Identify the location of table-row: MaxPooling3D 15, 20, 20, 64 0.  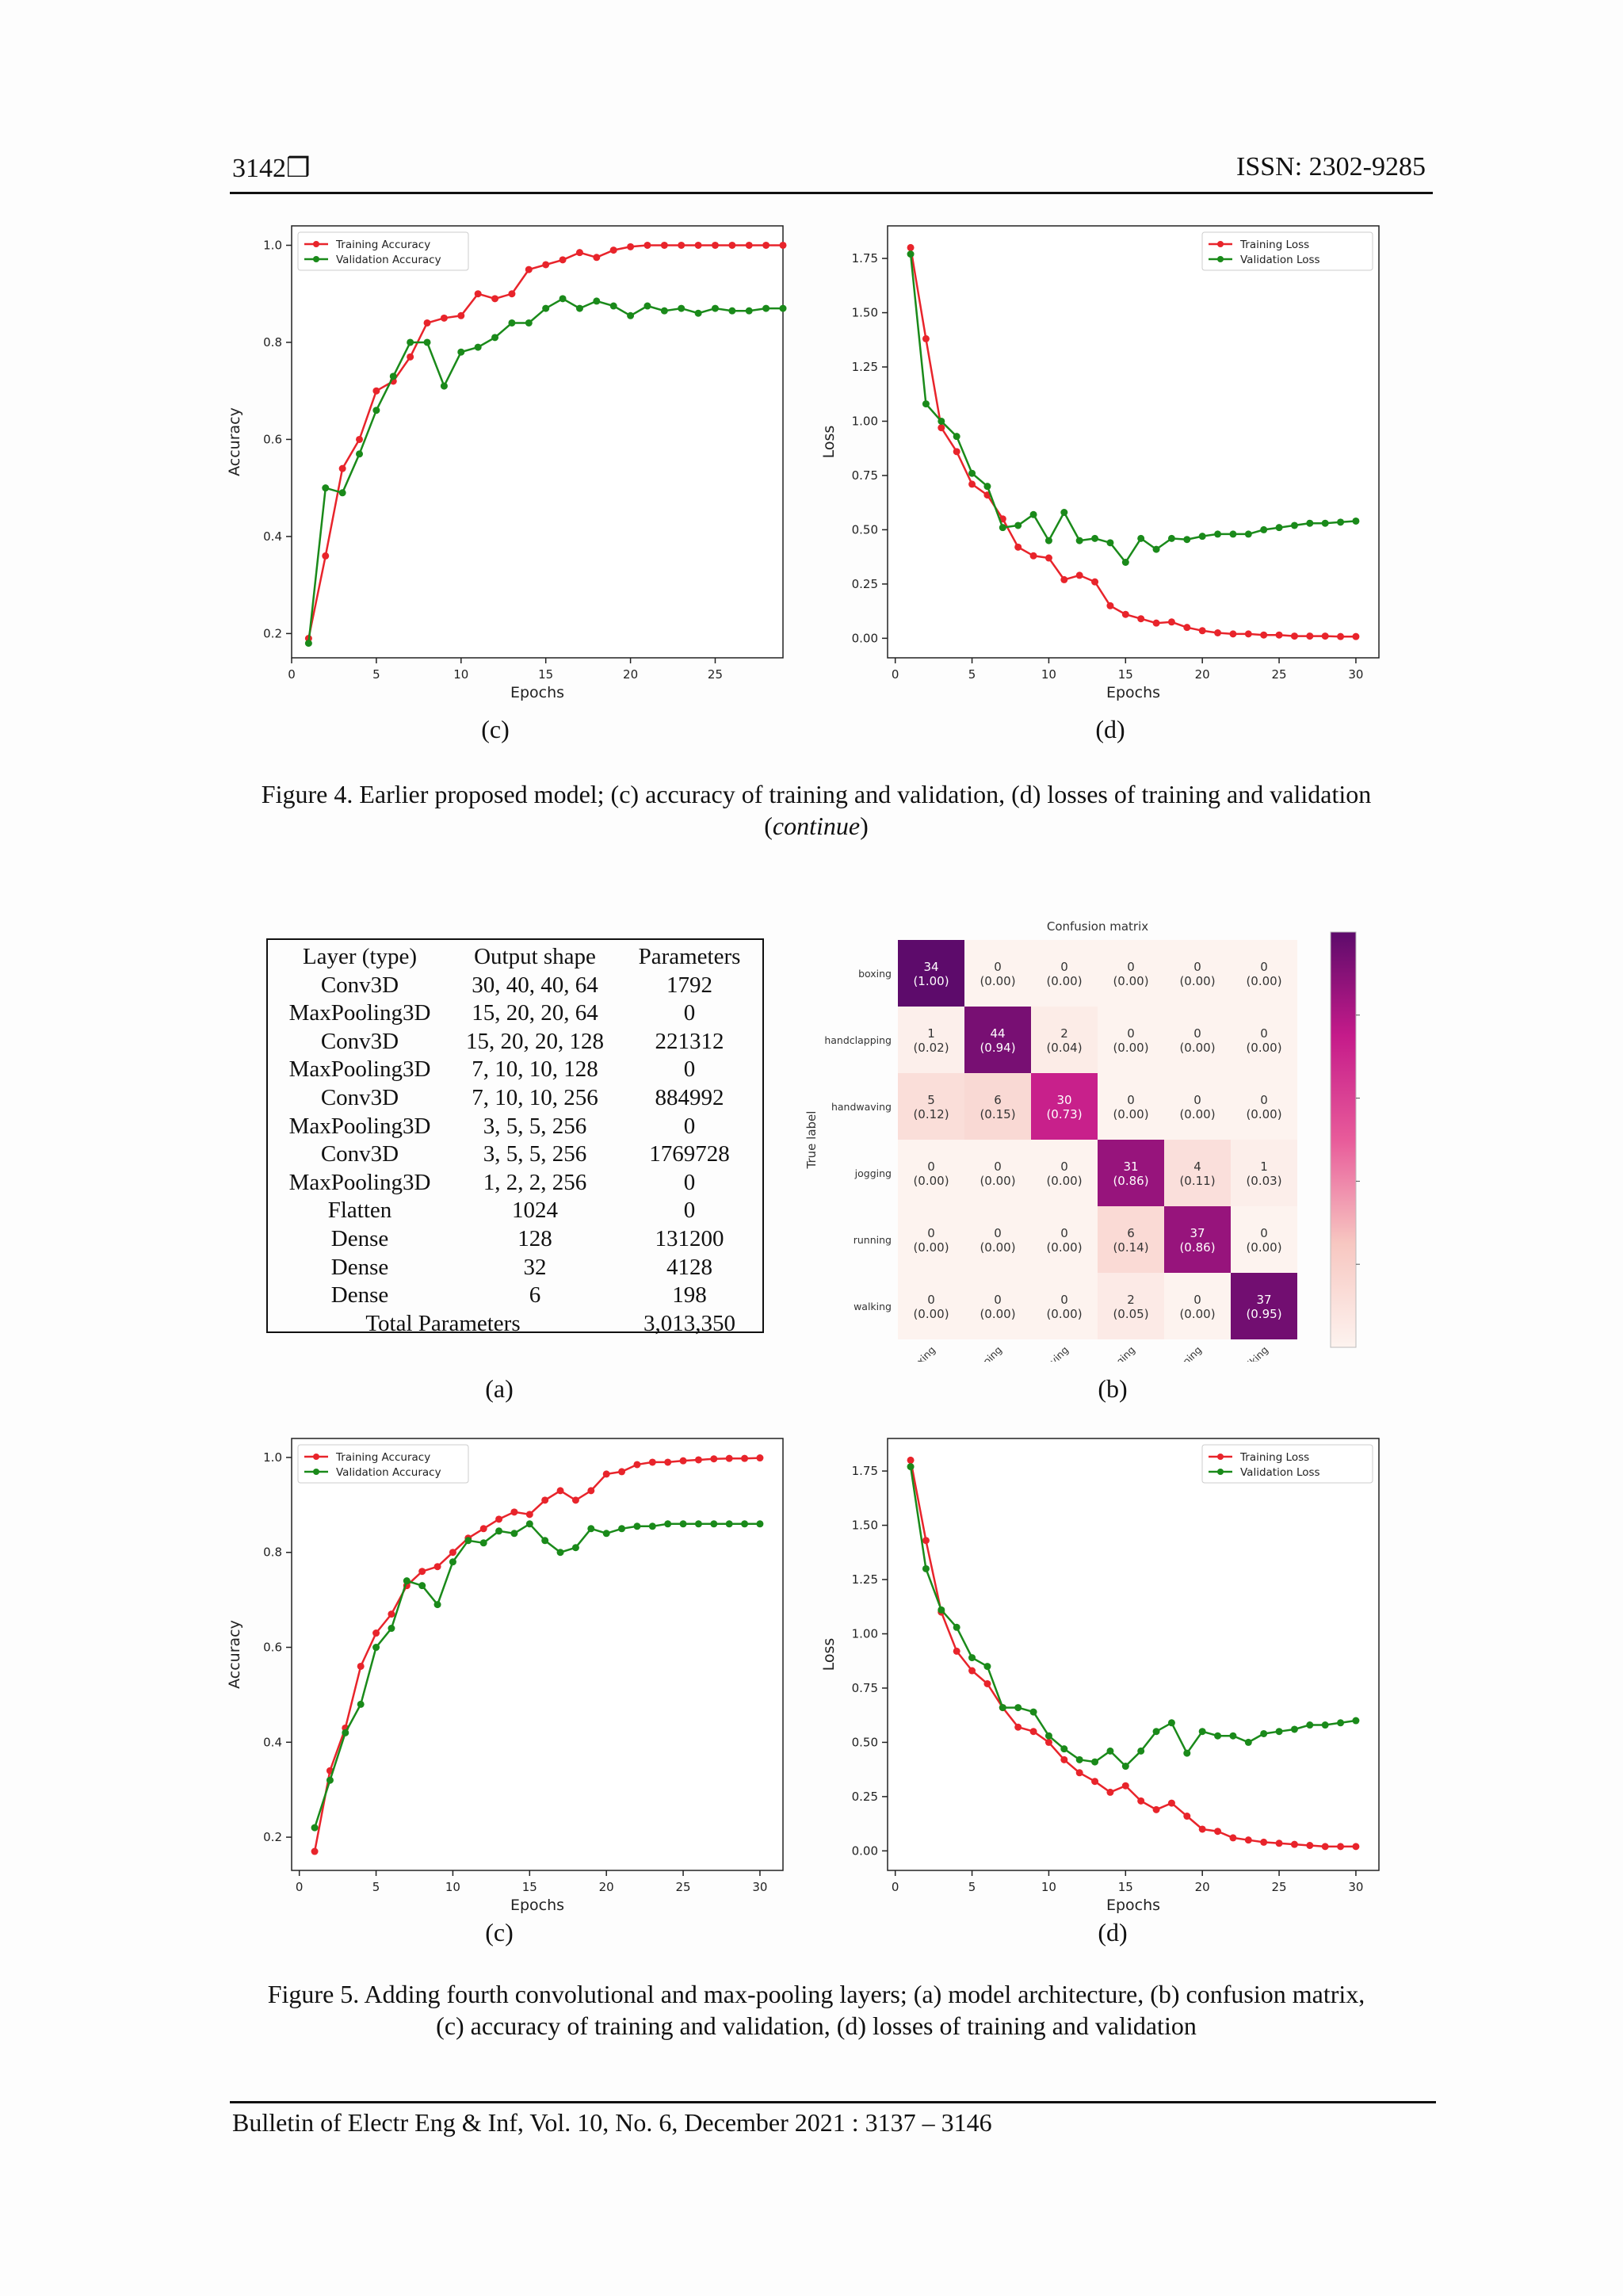
(515, 1013).